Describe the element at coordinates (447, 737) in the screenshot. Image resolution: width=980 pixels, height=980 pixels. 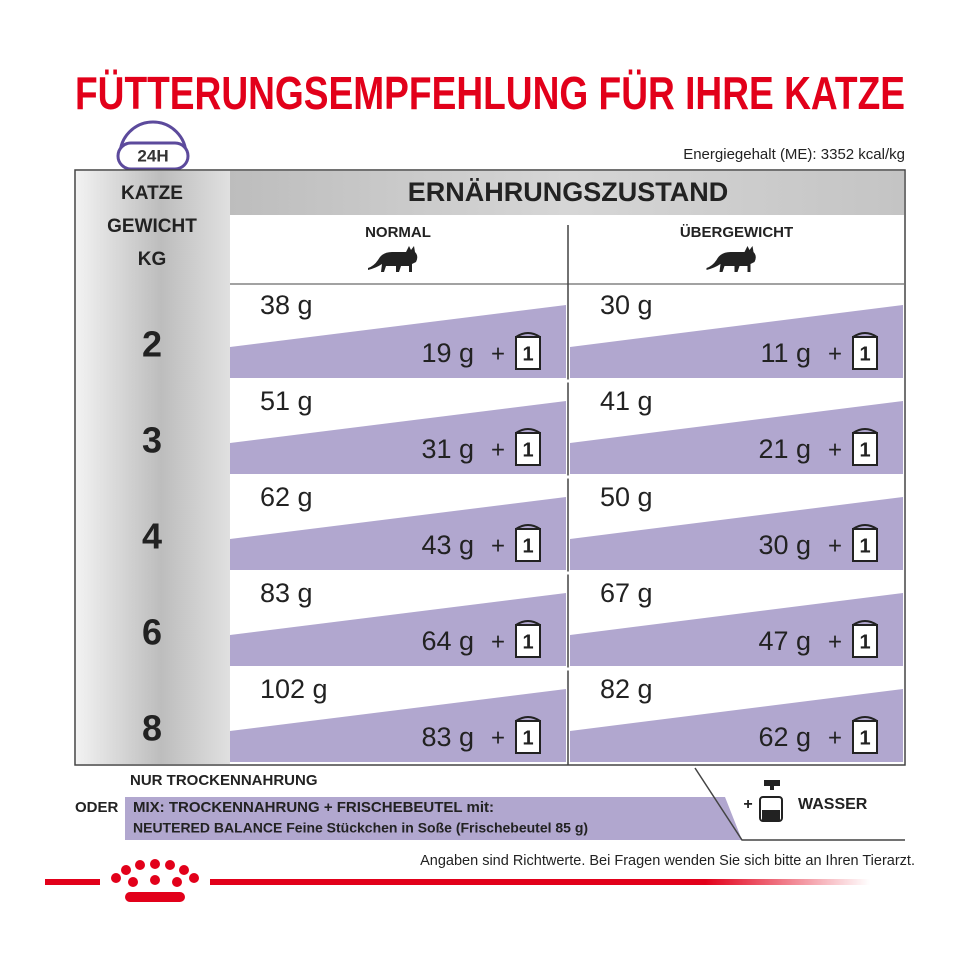
I see `mix-amount: 83 g` at that location.